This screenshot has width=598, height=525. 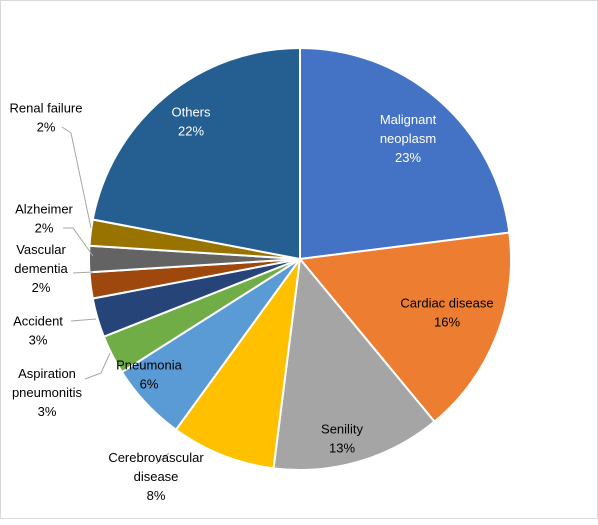 I want to click on leader-line-alzheimer, so click(x=78, y=242).